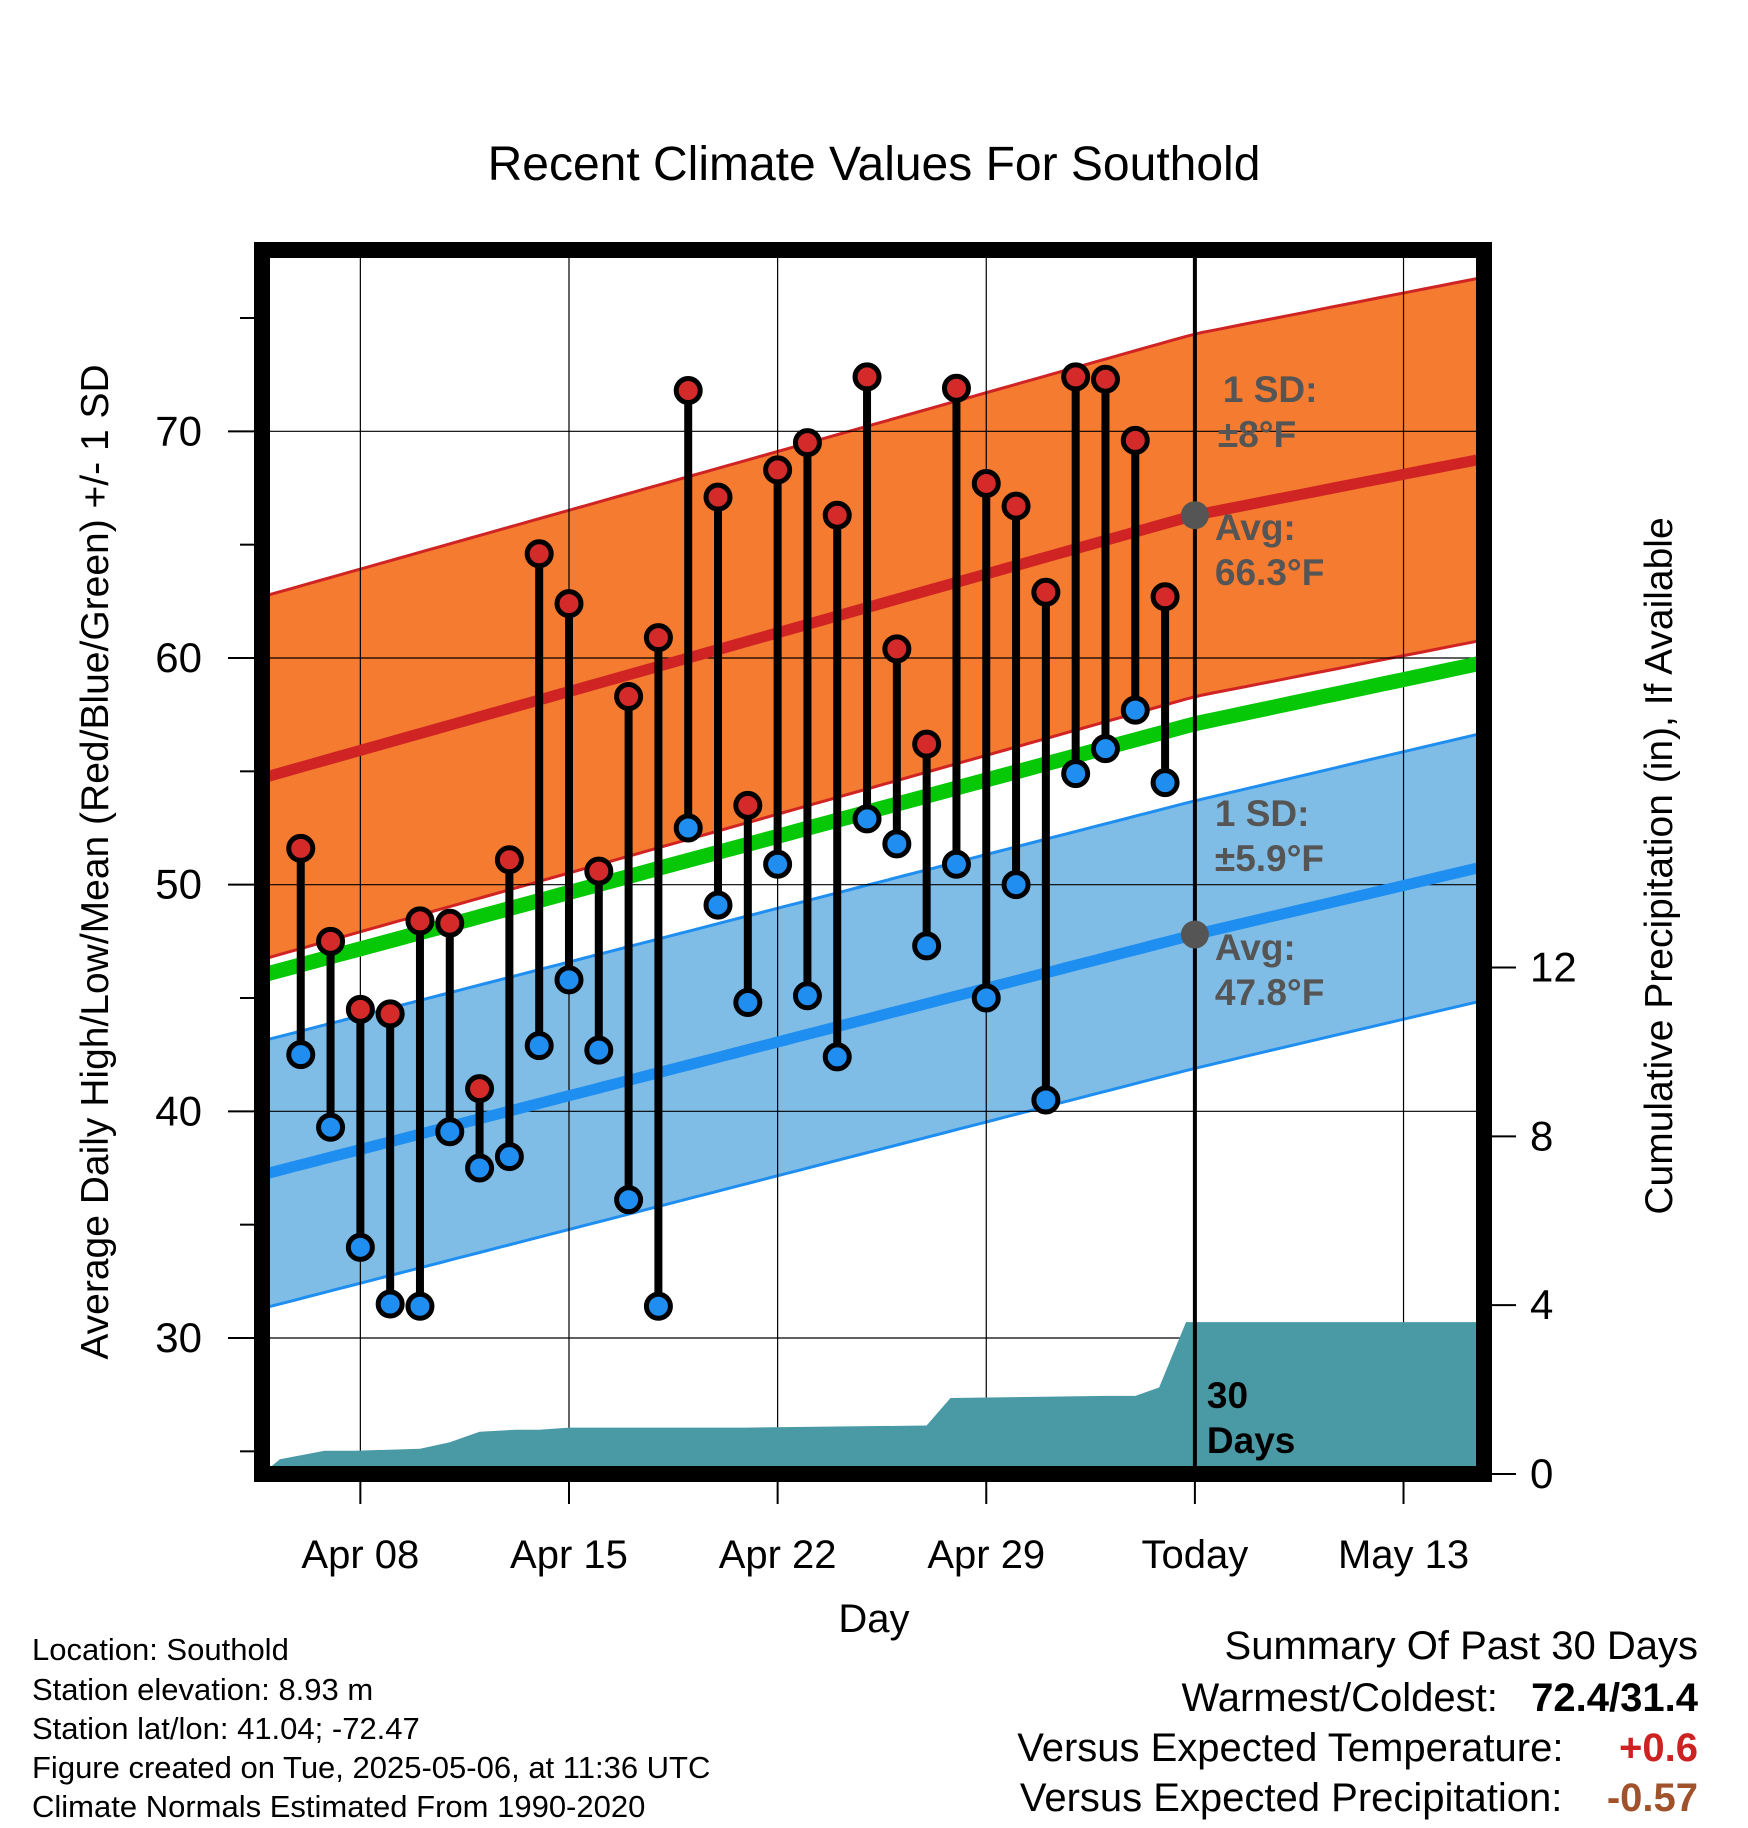  What do you see at coordinates (1269, 992) in the screenshot?
I see `low-avg-value: 47.8°F` at bounding box center [1269, 992].